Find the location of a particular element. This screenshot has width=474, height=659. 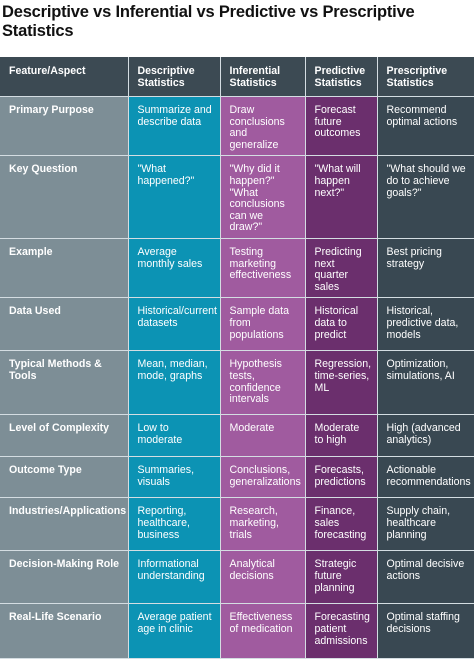

prescriptive-cell: Supply chain, healthcare planning is located at coordinates (425, 524).